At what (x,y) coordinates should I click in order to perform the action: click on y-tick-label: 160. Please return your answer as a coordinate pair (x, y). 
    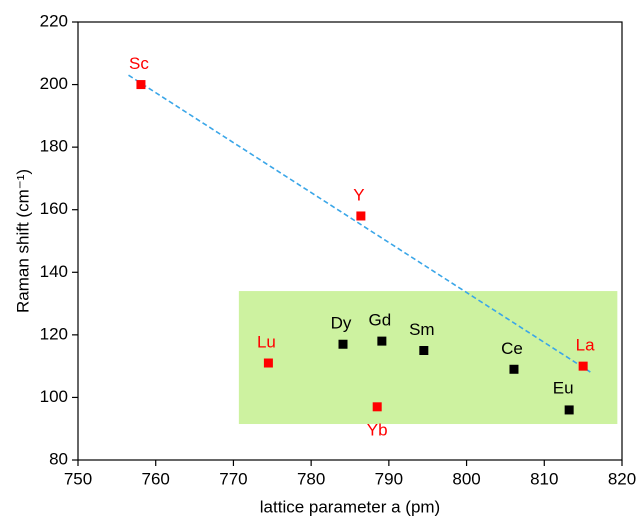
    Looking at the image, I should click on (54, 208).